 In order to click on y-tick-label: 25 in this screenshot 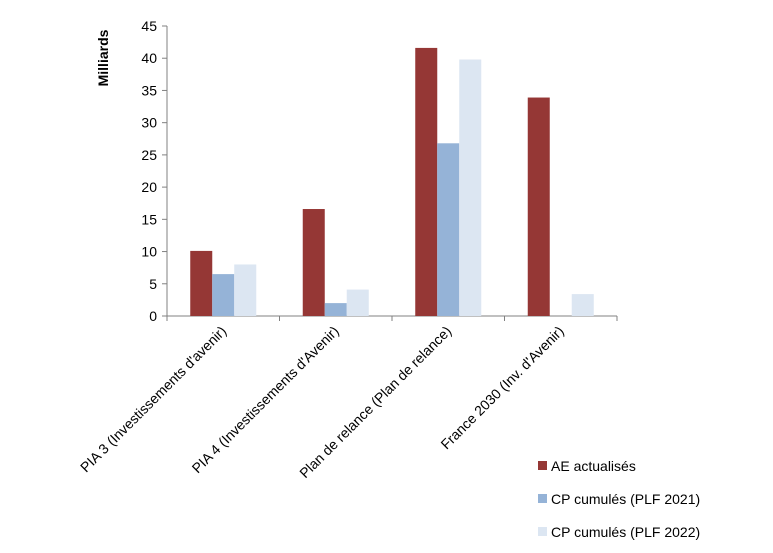, I will do `click(149, 155)`.